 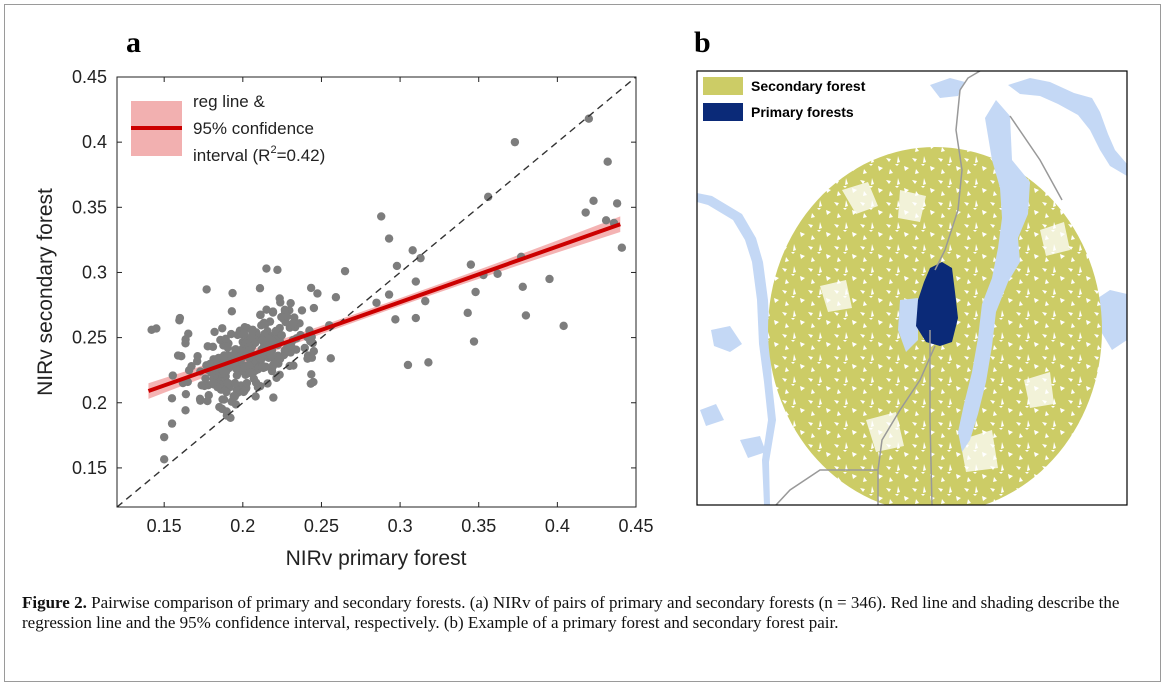 What do you see at coordinates (89, 77) in the screenshot?
I see `y-tick-label: 0.45` at bounding box center [89, 77].